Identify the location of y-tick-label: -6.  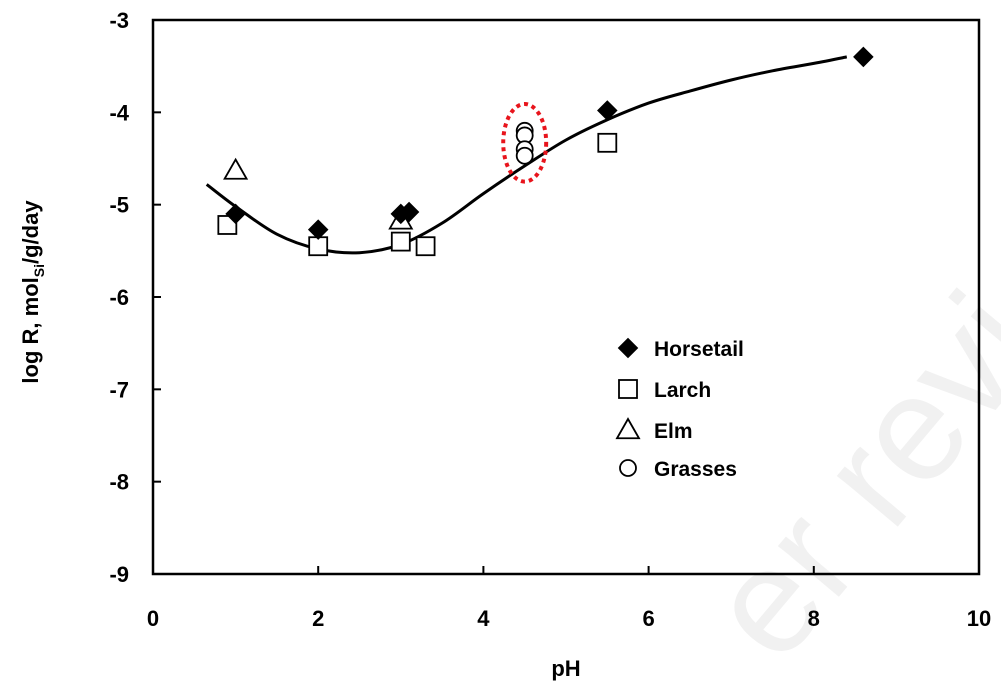
(119, 297).